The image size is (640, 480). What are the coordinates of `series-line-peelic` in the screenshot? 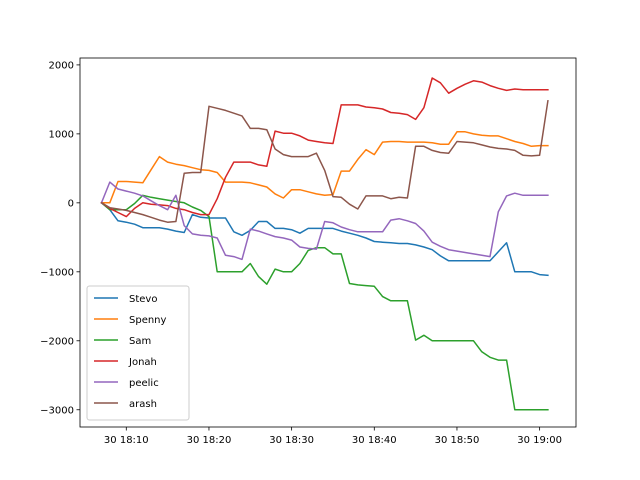 It's located at (324, 221).